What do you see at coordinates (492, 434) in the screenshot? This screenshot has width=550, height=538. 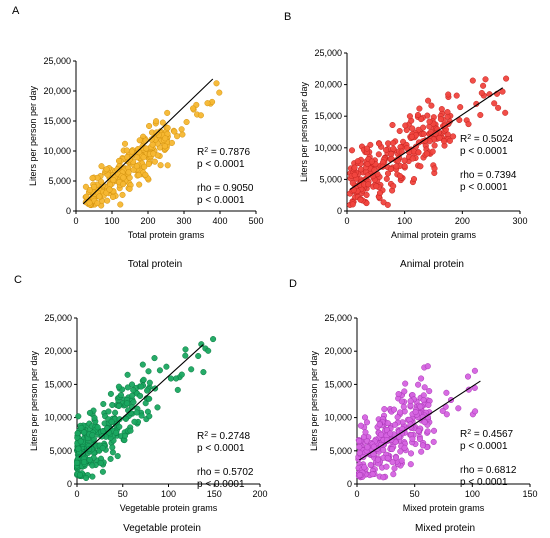 I see `r-squared-value: = 0.4567` at bounding box center [492, 434].